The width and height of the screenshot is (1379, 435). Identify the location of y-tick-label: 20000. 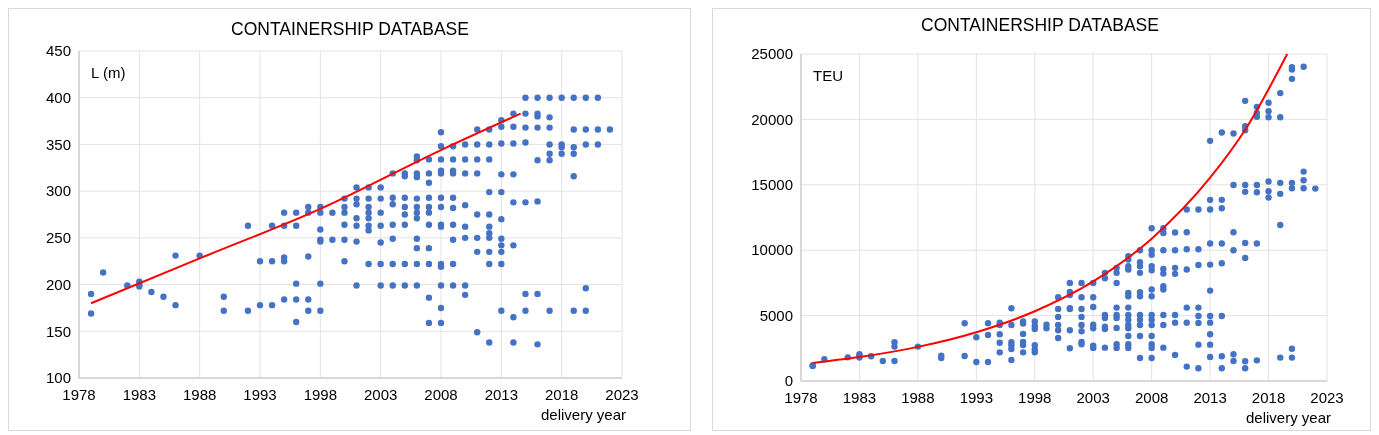
(772, 119).